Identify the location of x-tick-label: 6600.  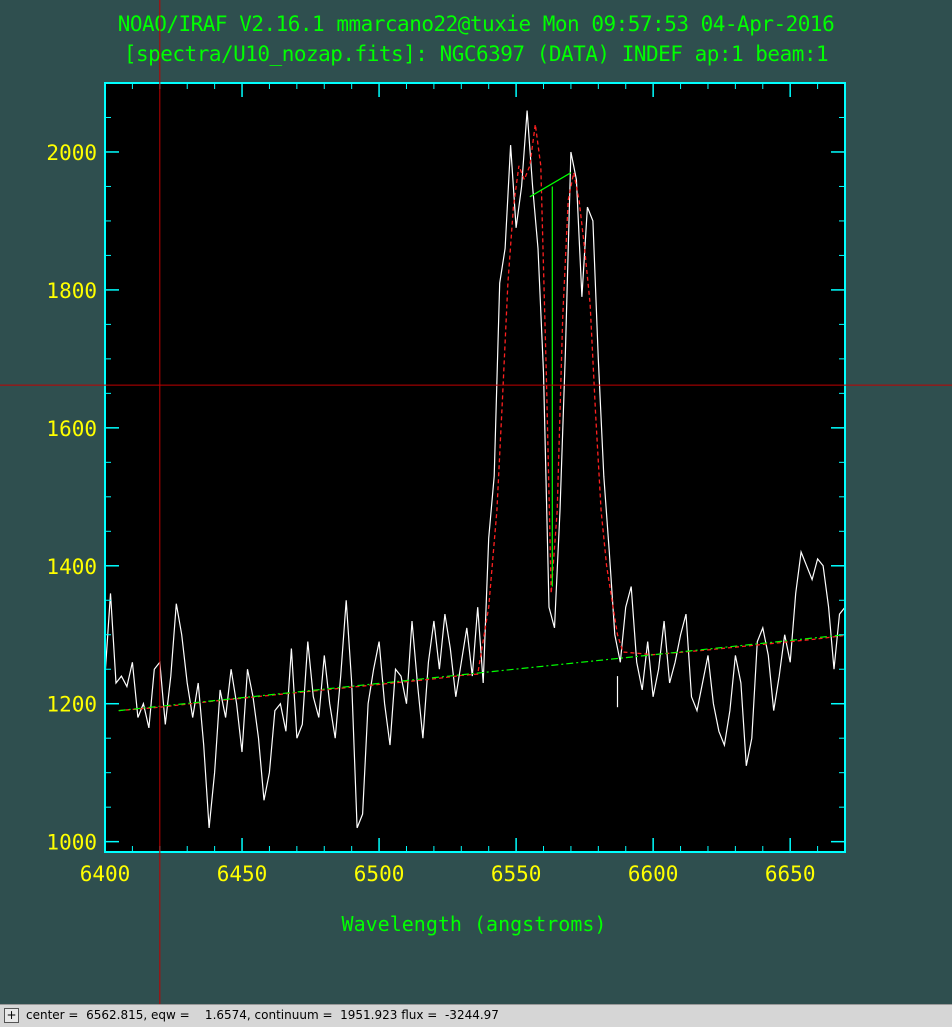
(653, 874).